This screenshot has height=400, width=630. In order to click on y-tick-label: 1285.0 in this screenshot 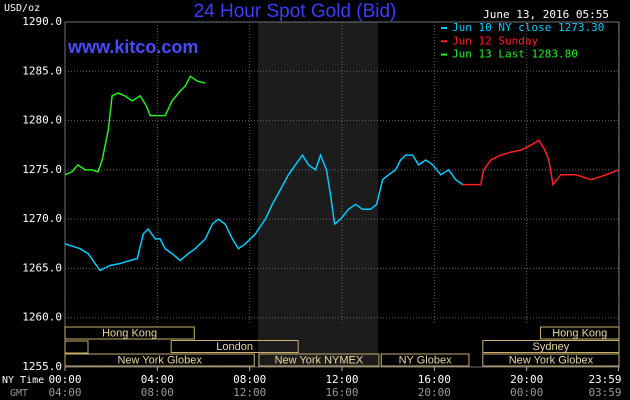, I will do `click(42, 70)`.